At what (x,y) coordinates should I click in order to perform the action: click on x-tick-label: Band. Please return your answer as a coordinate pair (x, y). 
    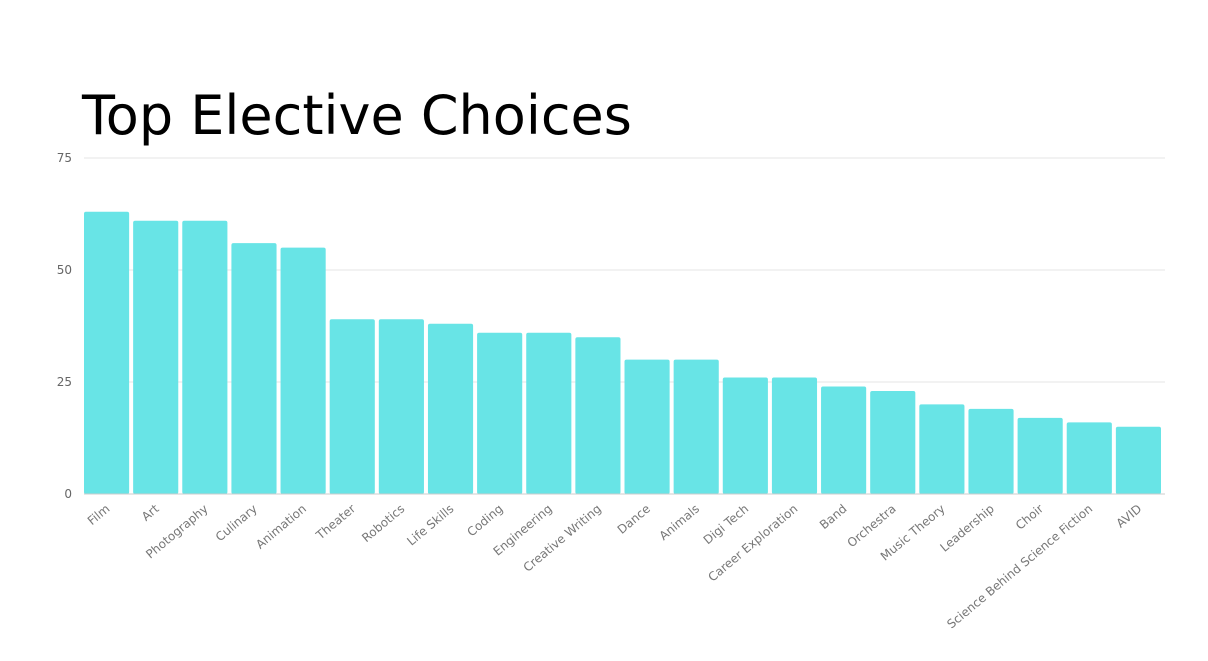
    Looking at the image, I should click on (833, 517).